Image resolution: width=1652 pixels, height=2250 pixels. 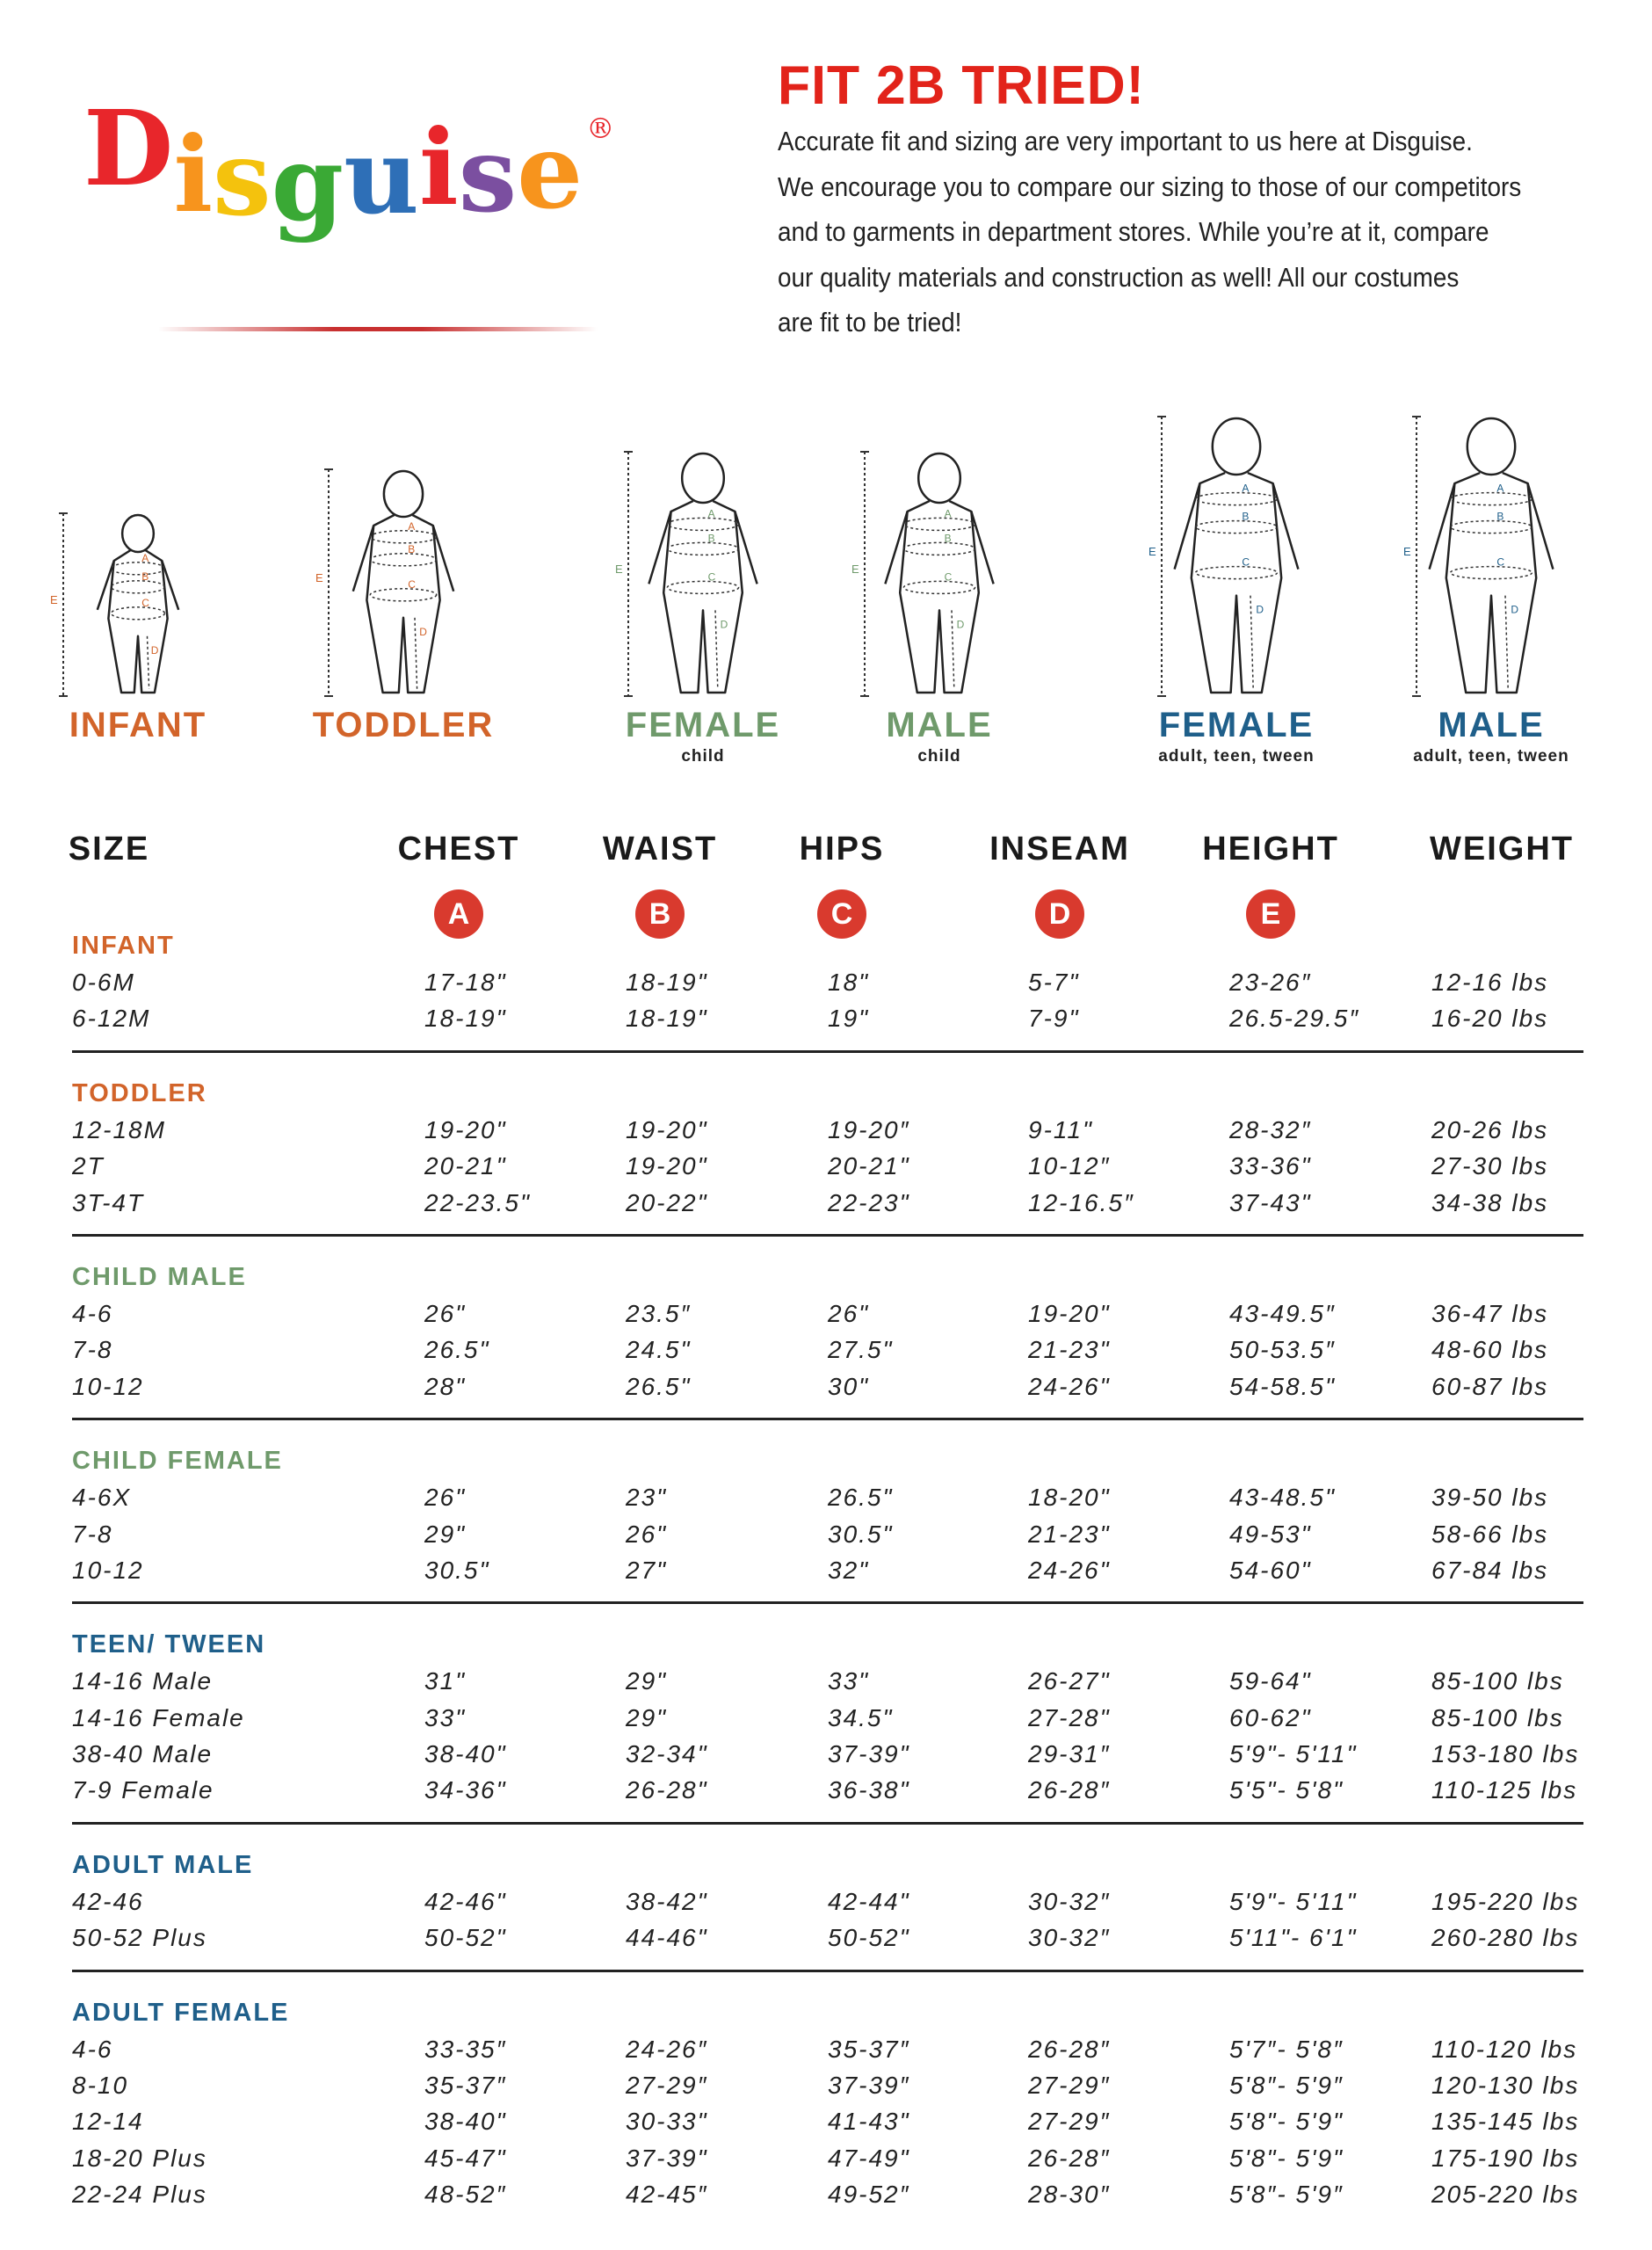 I want to click on cell-size: 14-16 Male, so click(x=143, y=1681).